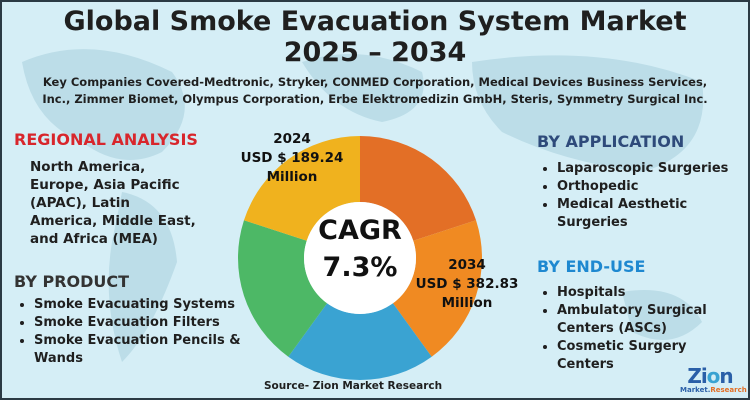 The width and height of the screenshot is (750, 400). Describe the element at coordinates (94, 239) in the screenshot. I see `regional-line: and Africa (MEA)` at that location.